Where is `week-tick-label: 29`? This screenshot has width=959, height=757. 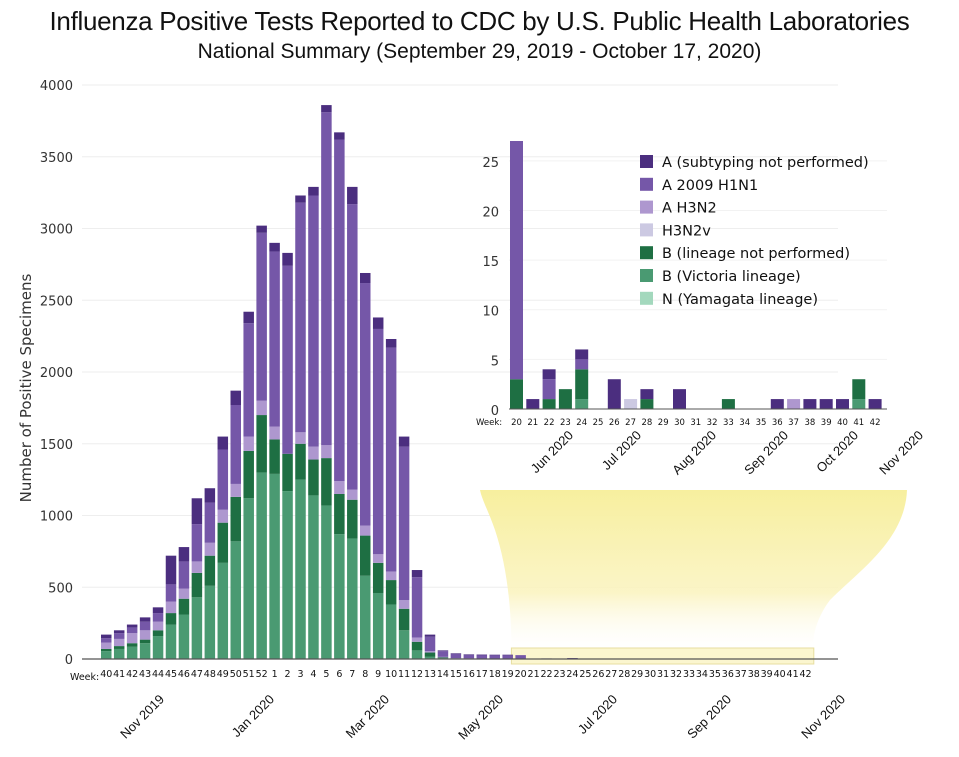
week-tick-label: 29 is located at coordinates (637, 674).